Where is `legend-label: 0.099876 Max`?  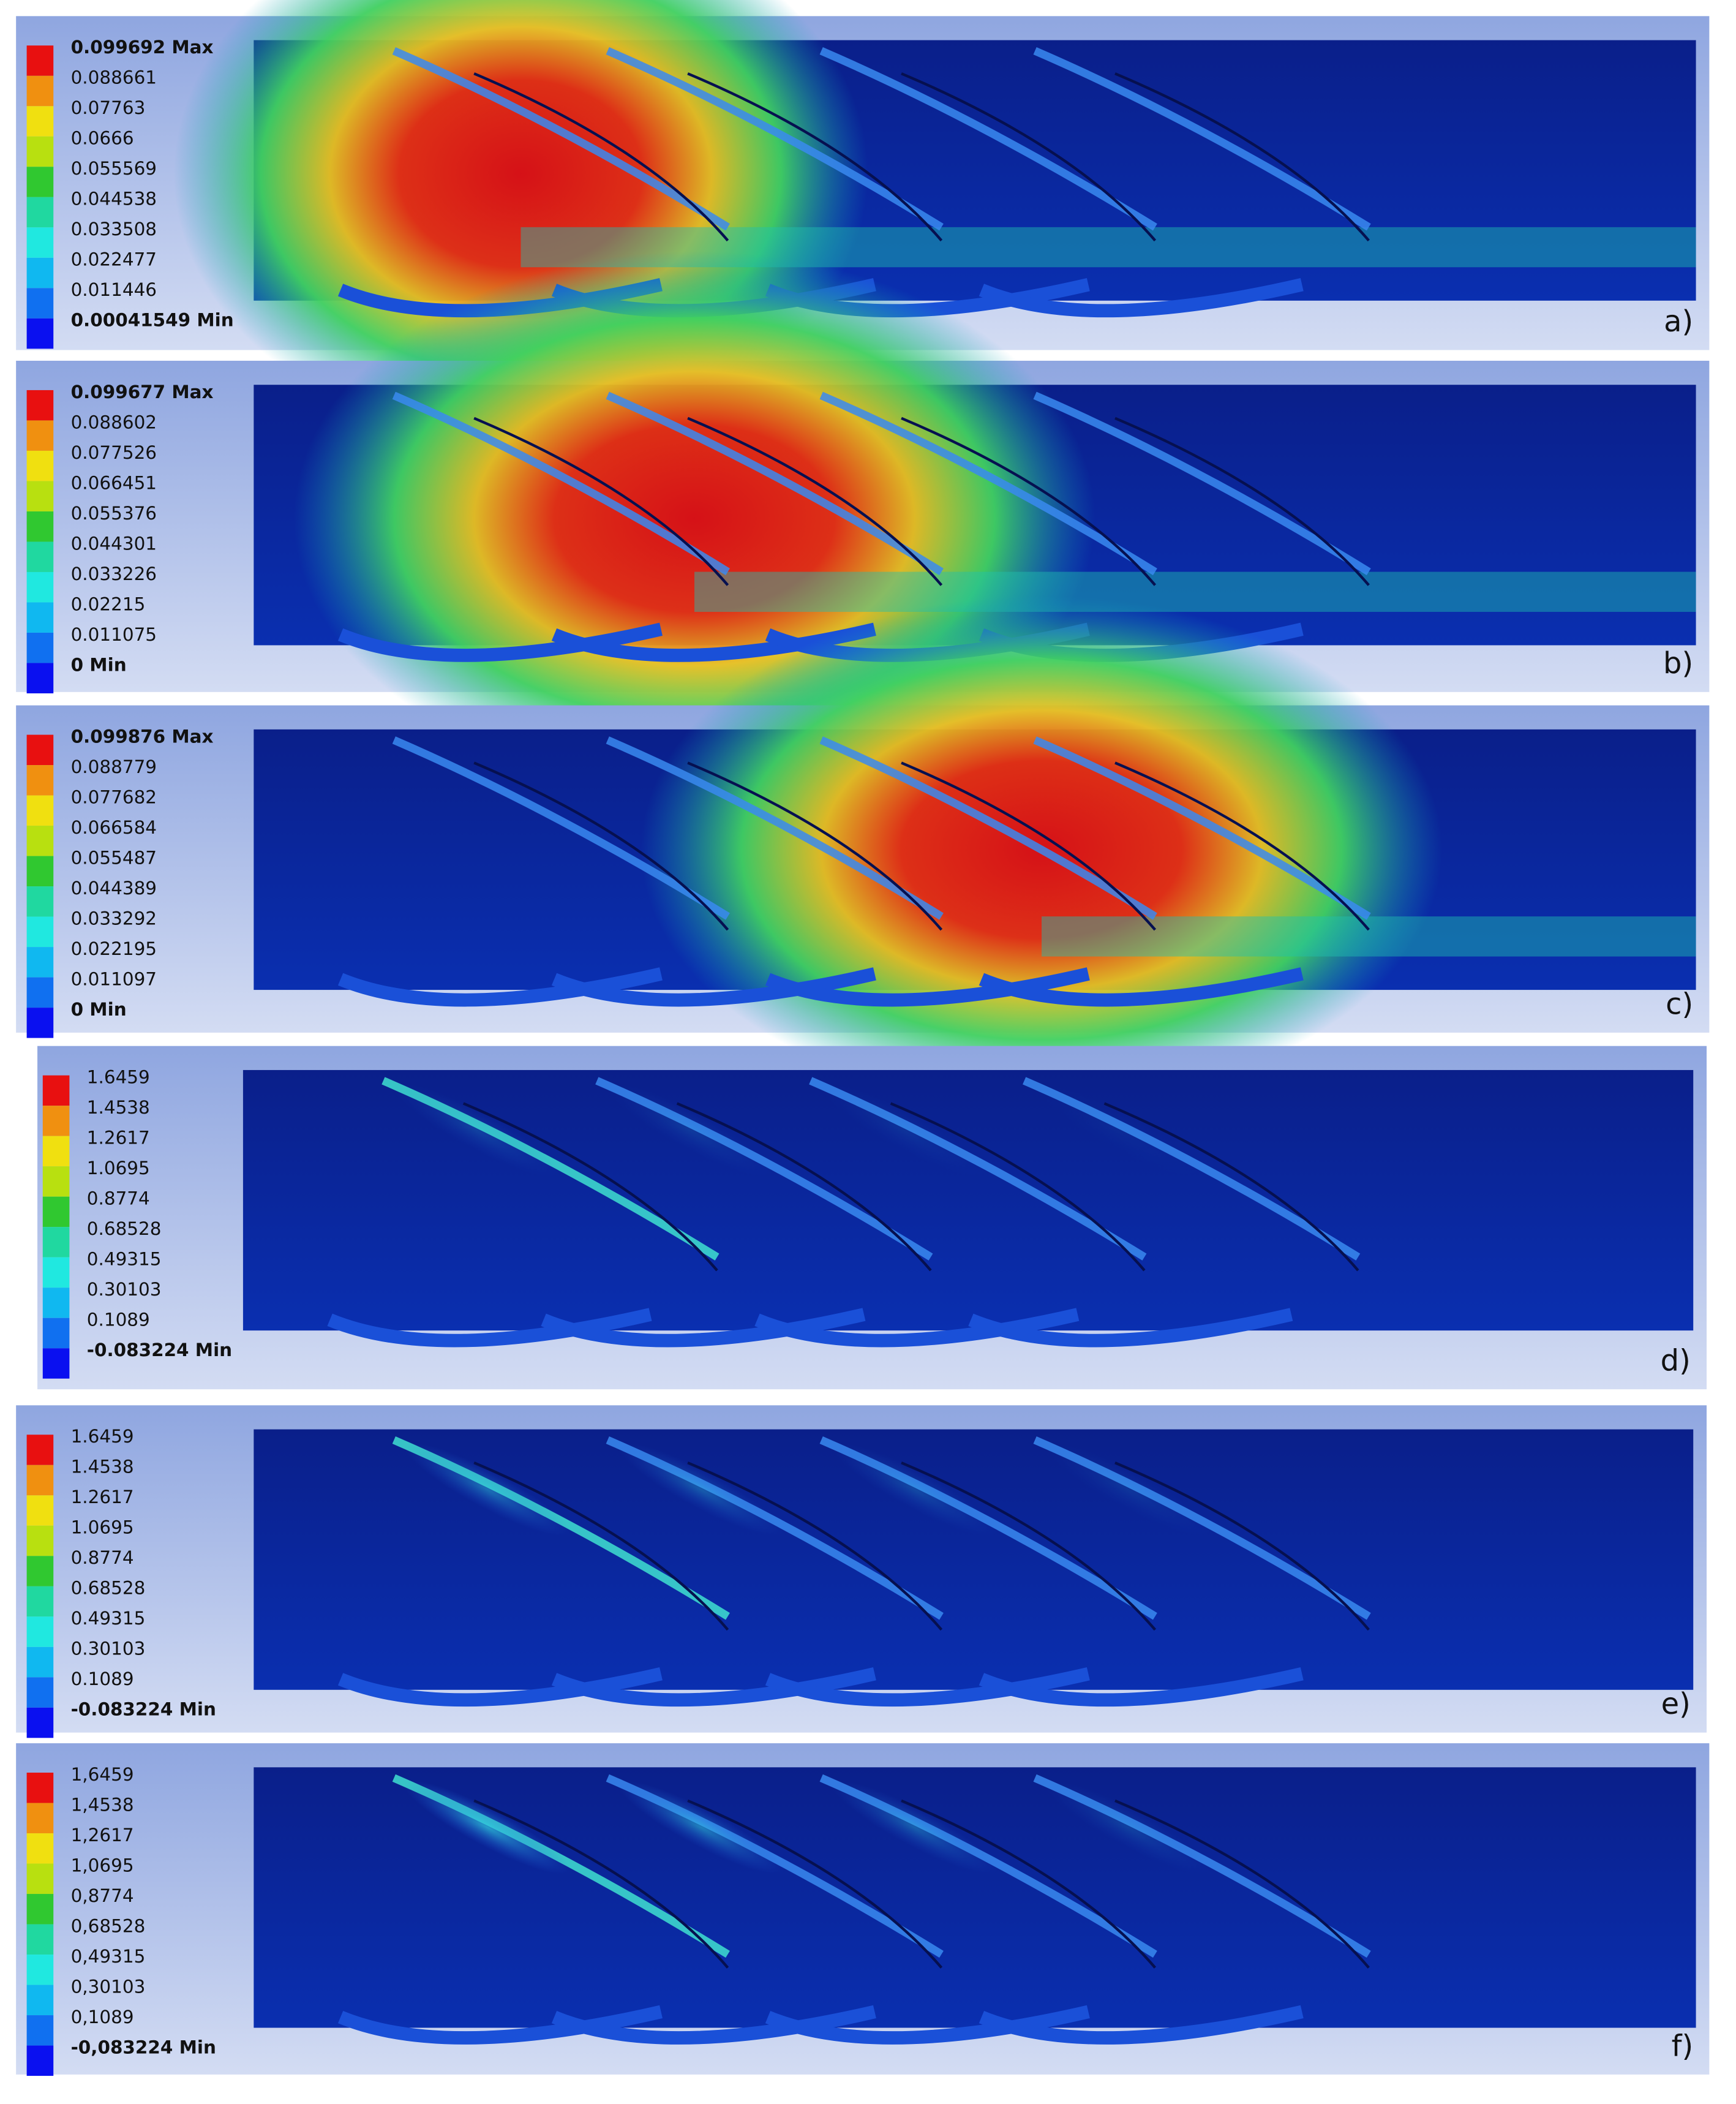
legend-label: 0.099876 Max is located at coordinates (142, 736).